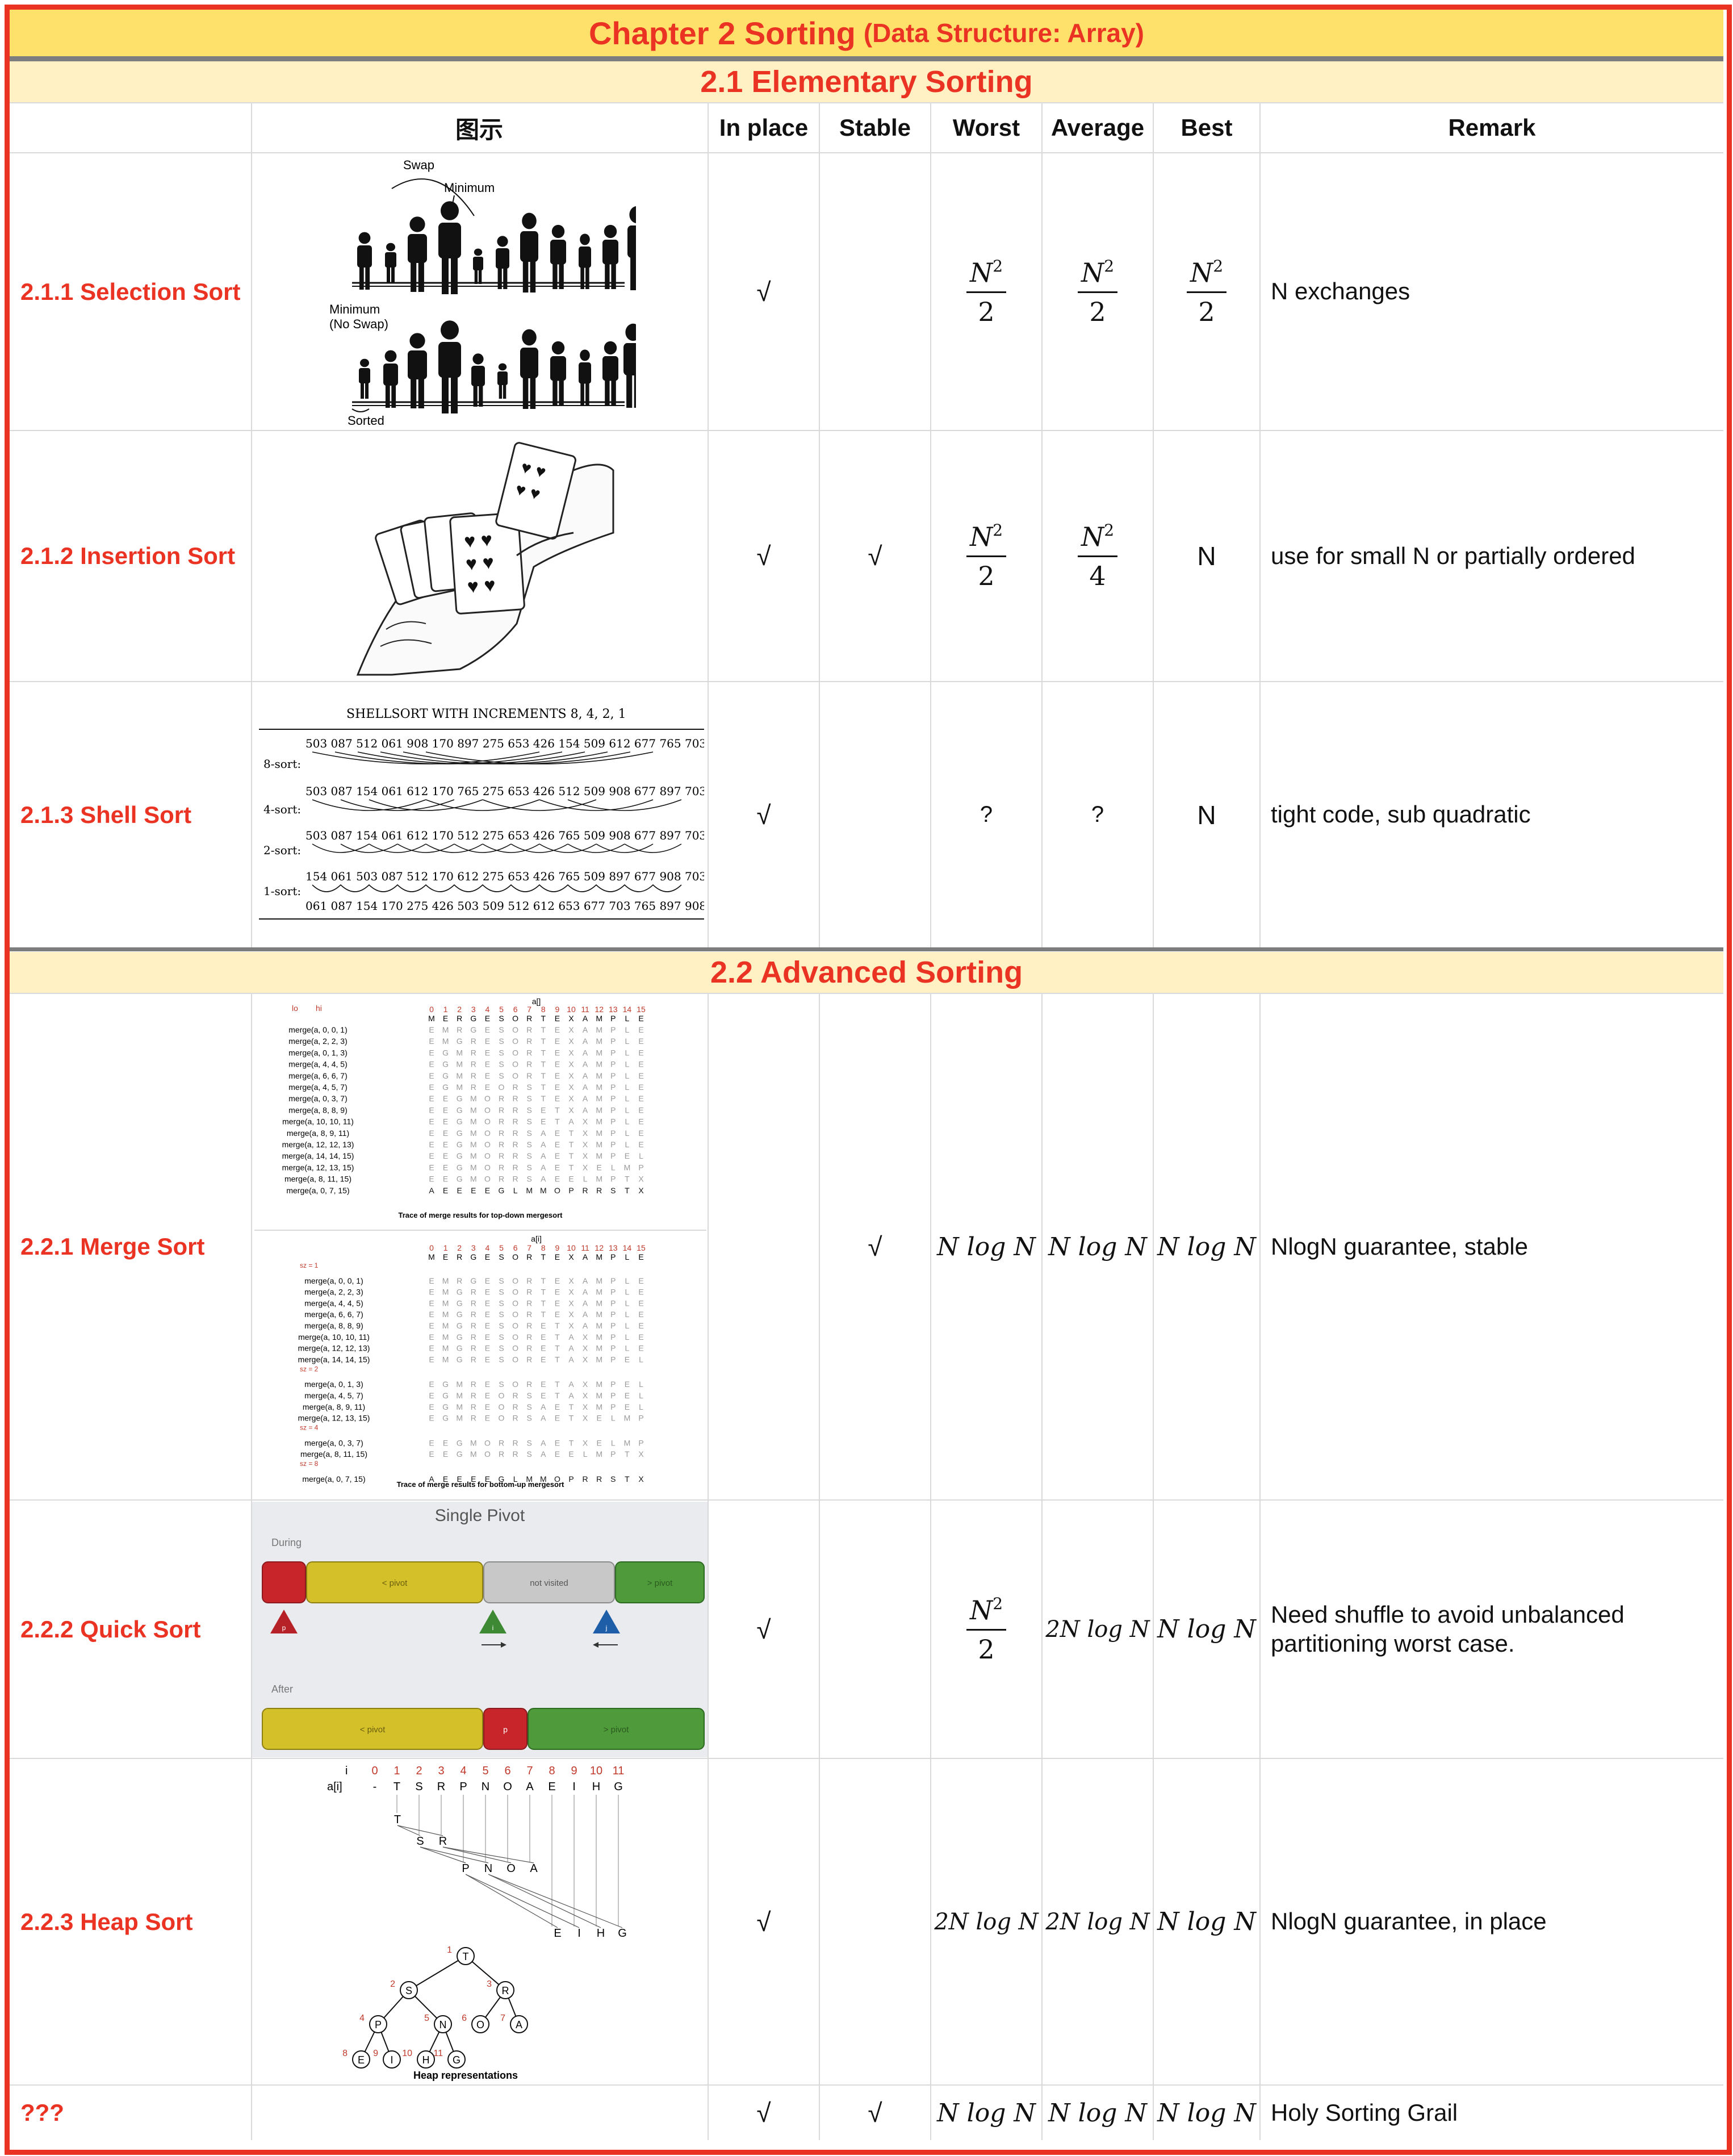  I want to click on index-label: 3, so click(474, 1009).